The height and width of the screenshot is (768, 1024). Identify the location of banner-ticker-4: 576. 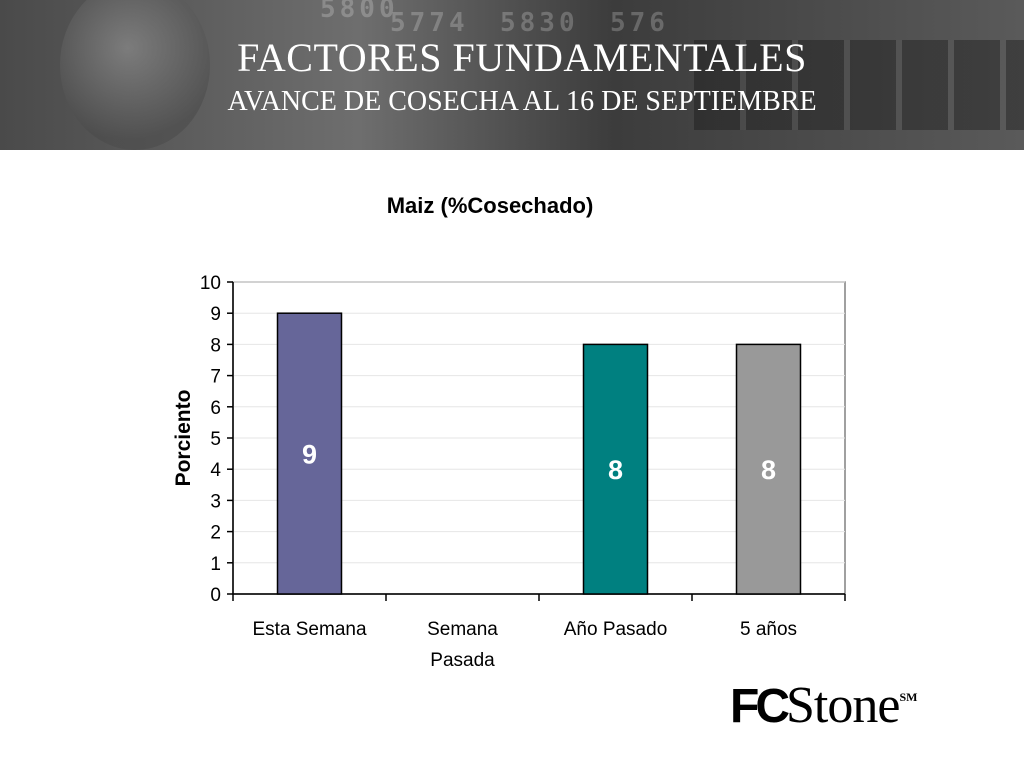
(639, 23).